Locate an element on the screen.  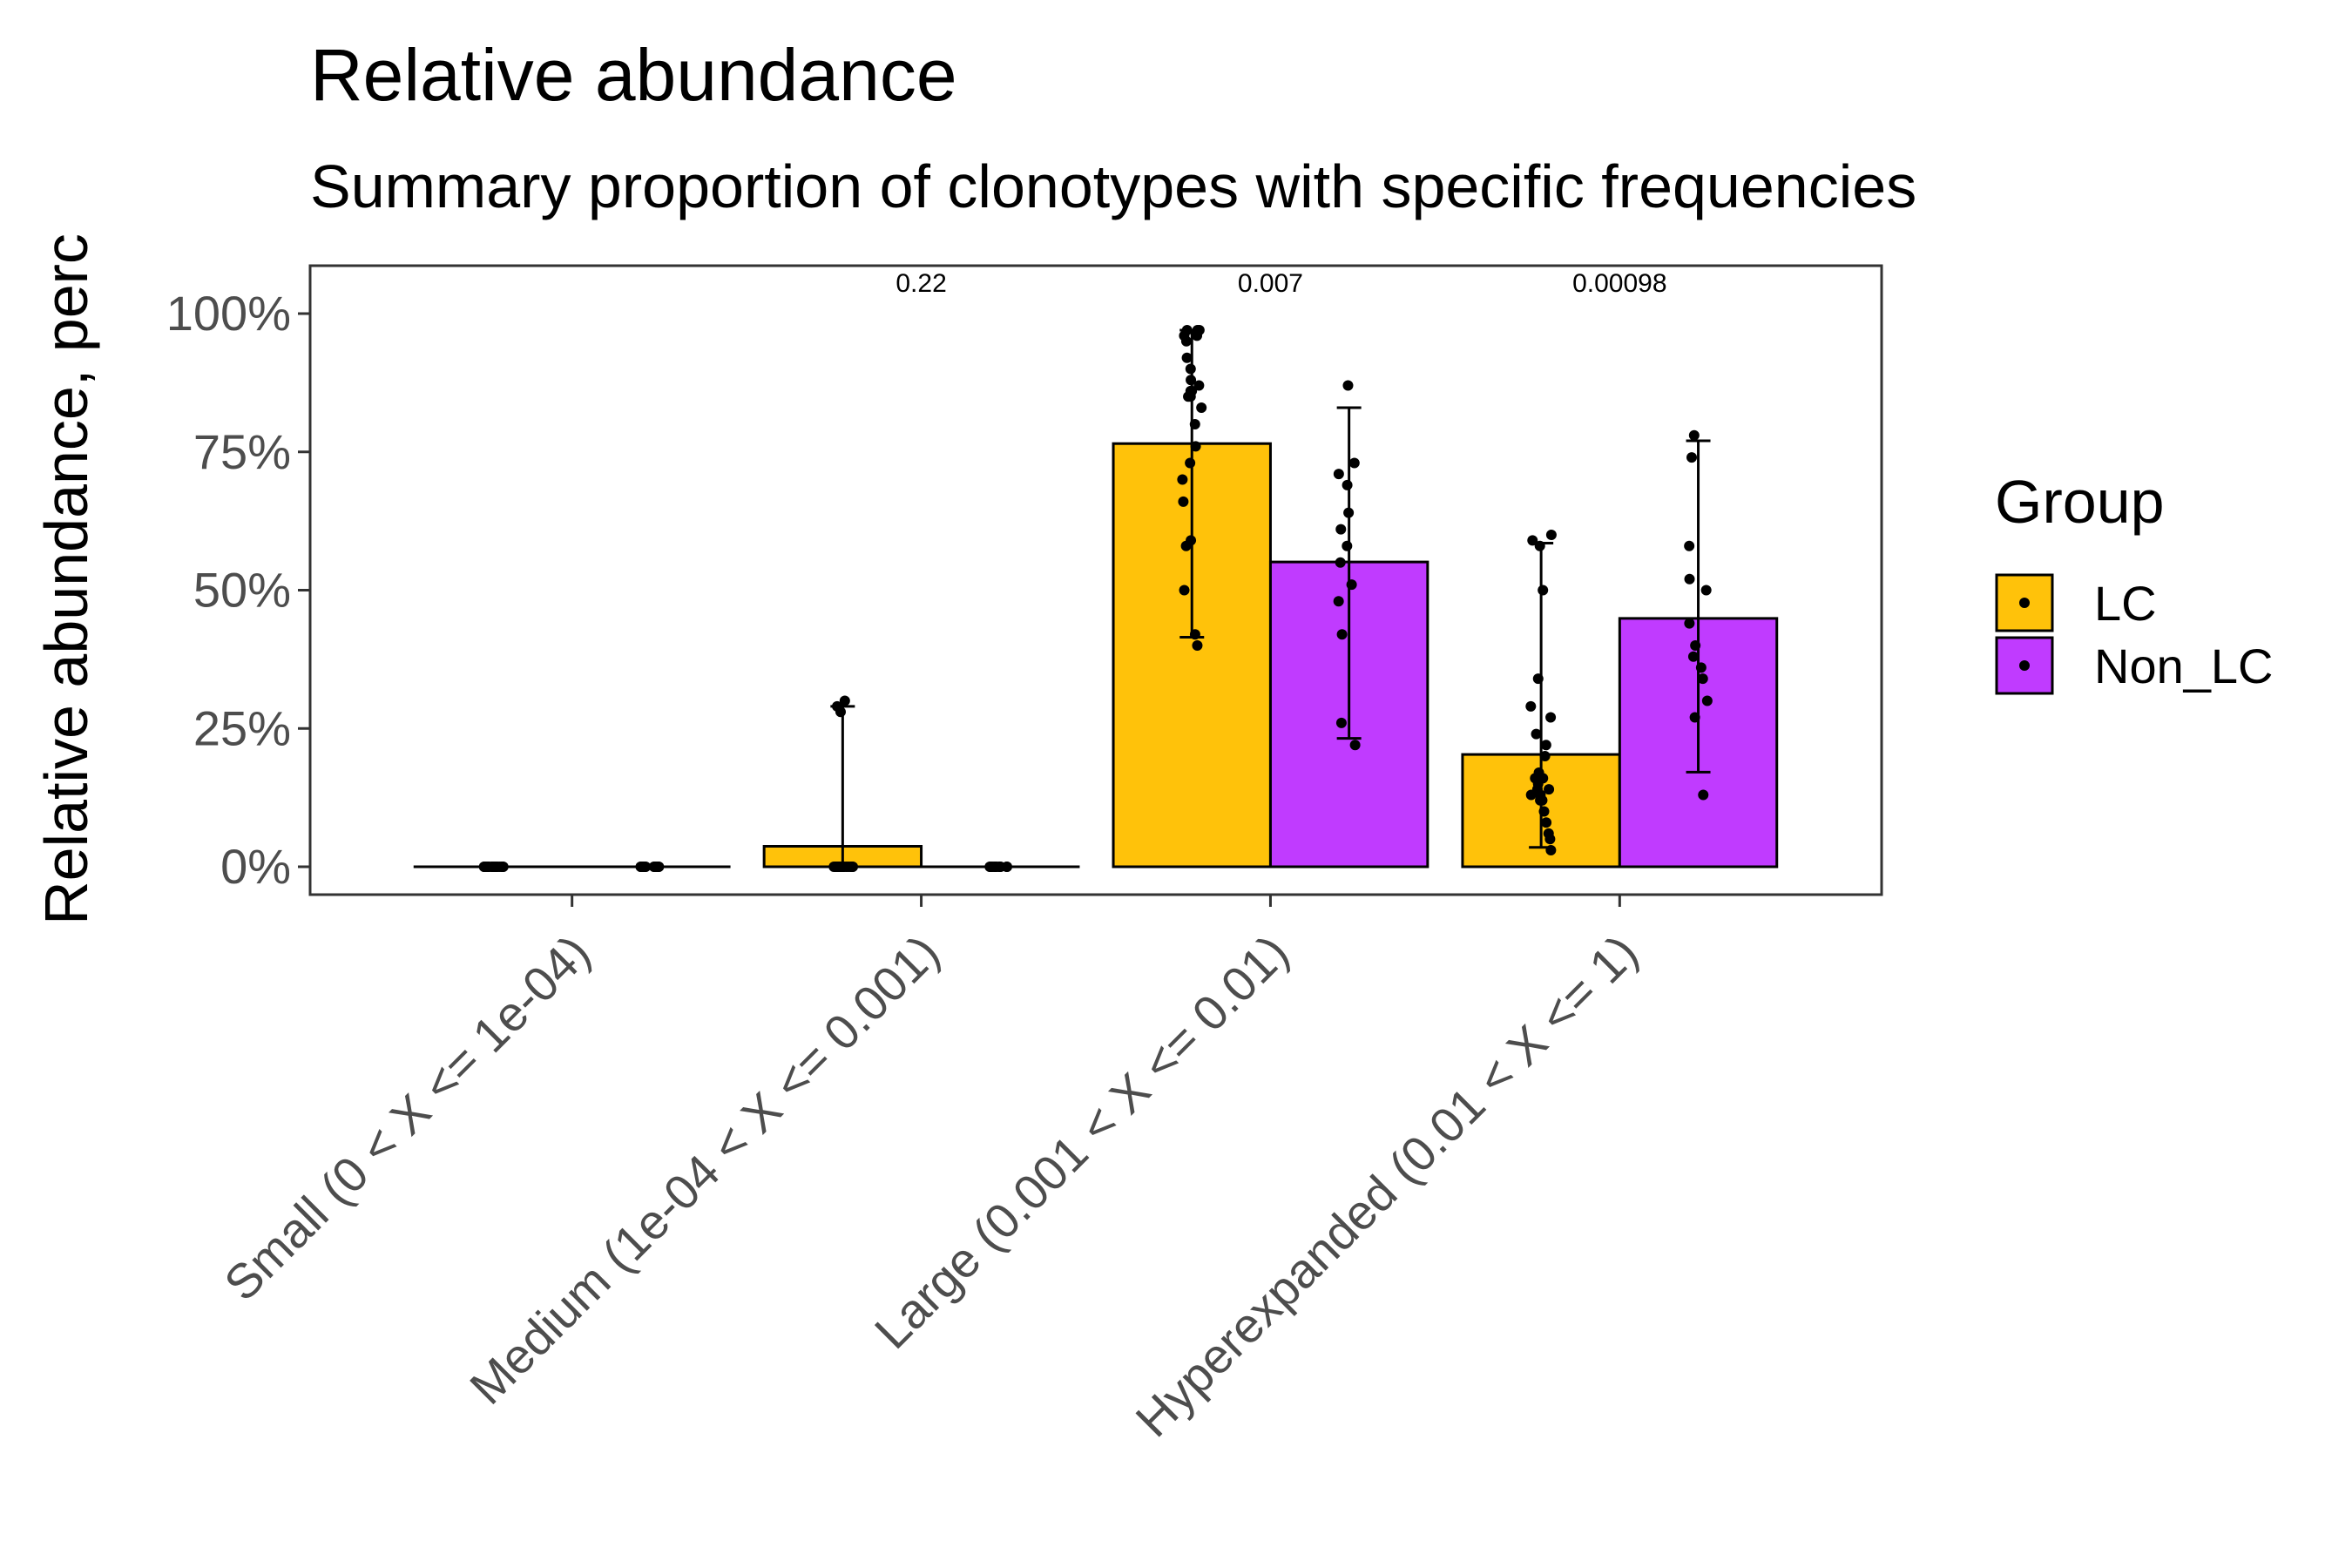
chart-title: Relative abundance is located at coordinates (633, 75).